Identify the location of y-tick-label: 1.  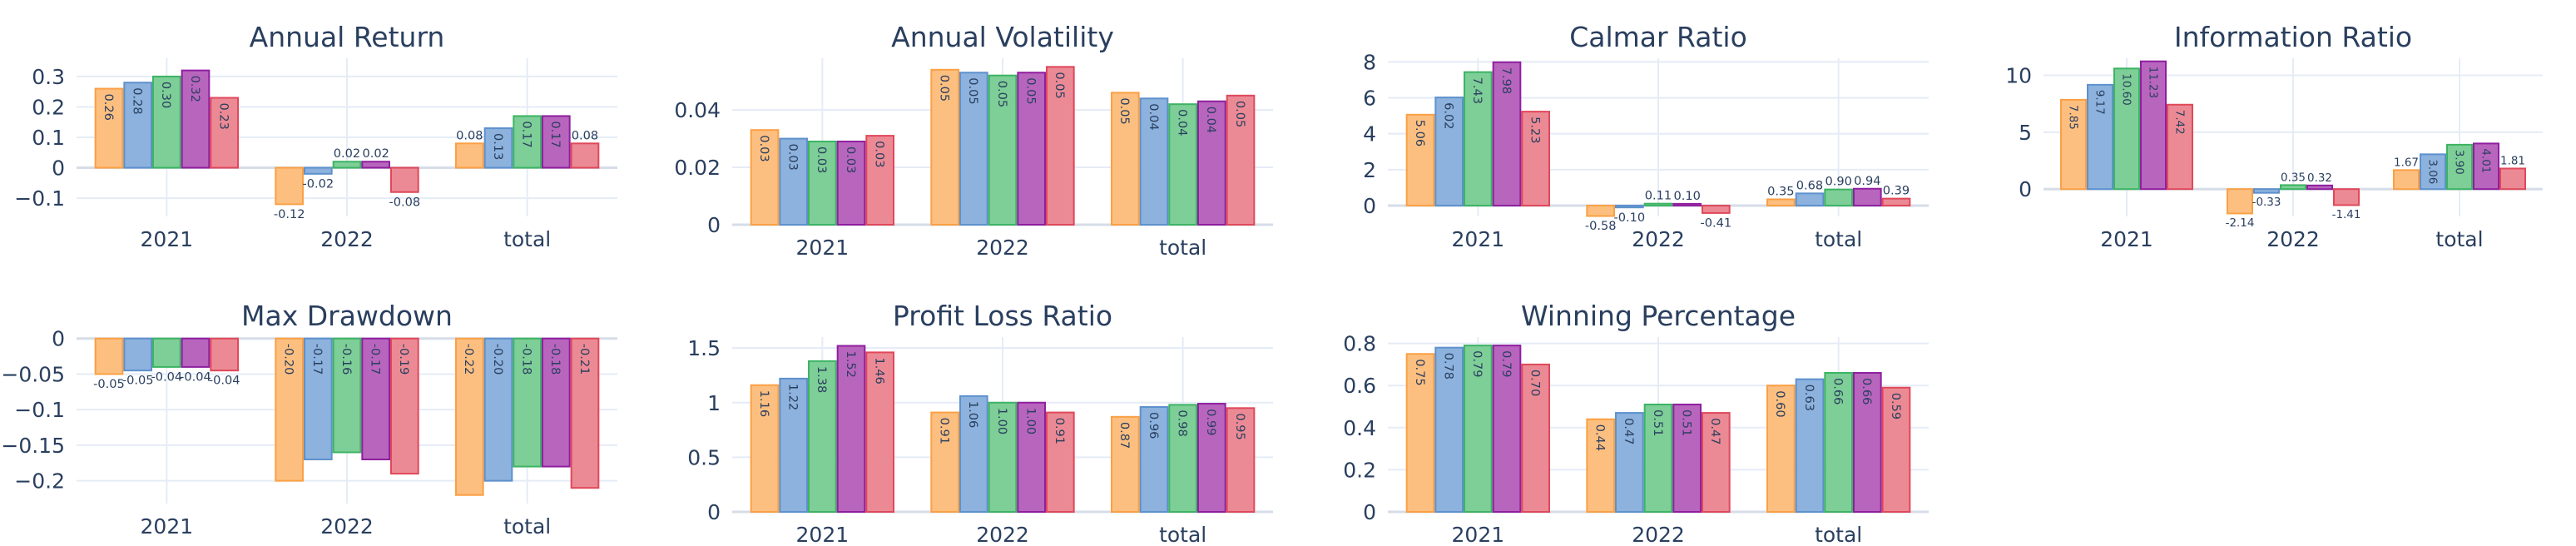
(714, 403).